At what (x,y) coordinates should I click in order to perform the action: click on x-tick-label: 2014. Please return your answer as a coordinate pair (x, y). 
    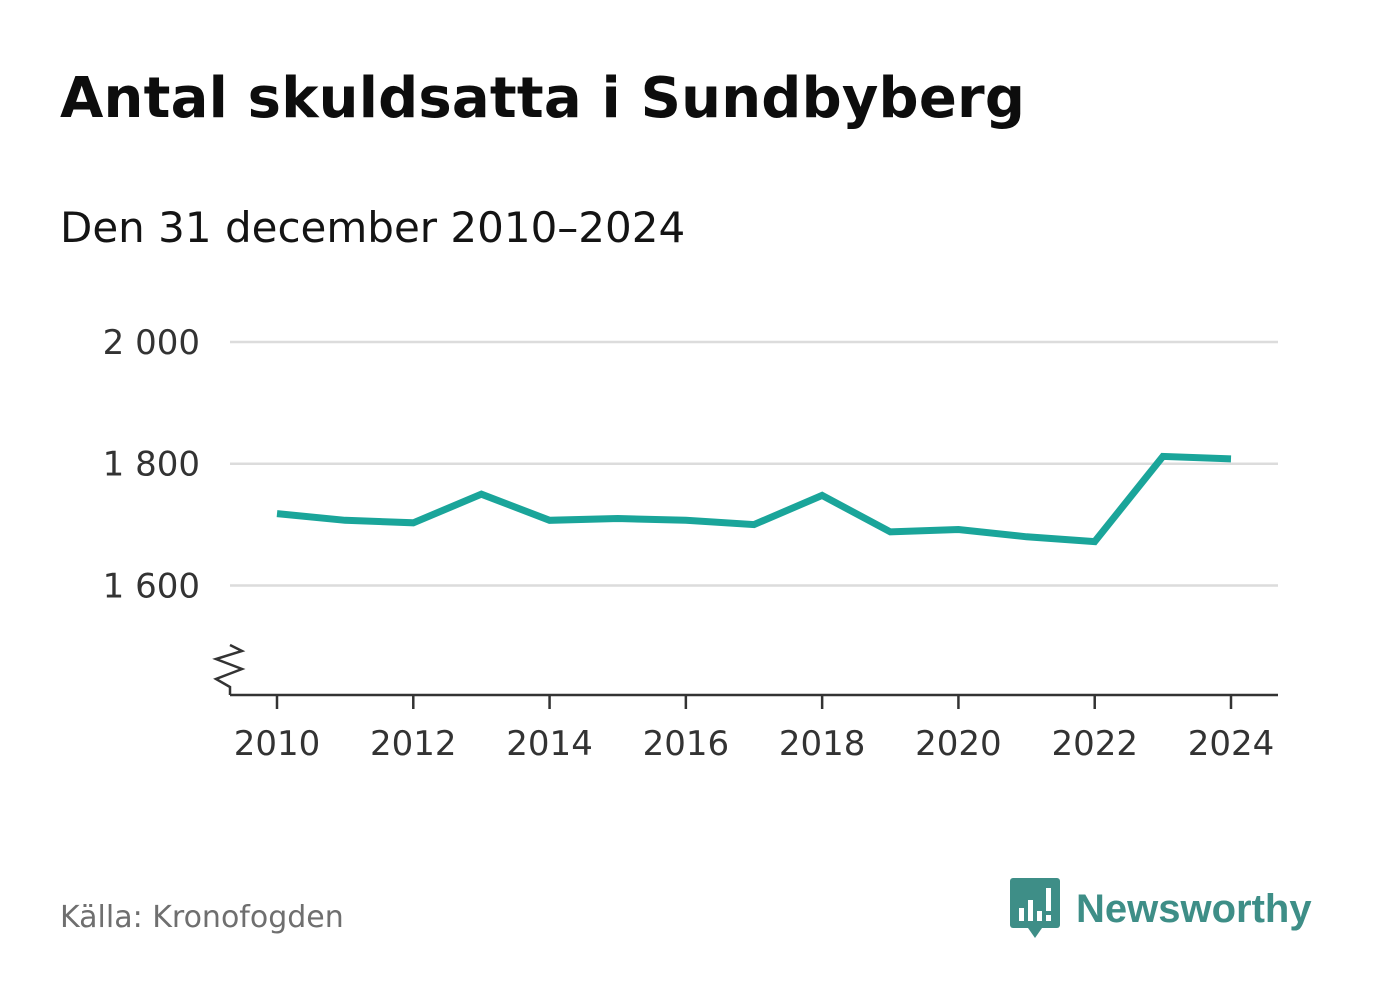
    Looking at the image, I should click on (549, 744).